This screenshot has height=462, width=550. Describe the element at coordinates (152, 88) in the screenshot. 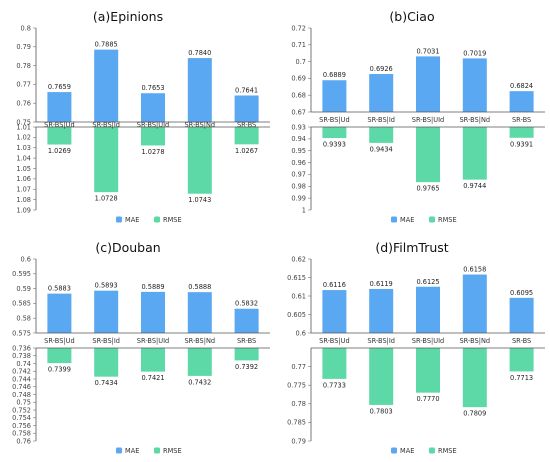

I see `data-label: 0.7653` at that location.